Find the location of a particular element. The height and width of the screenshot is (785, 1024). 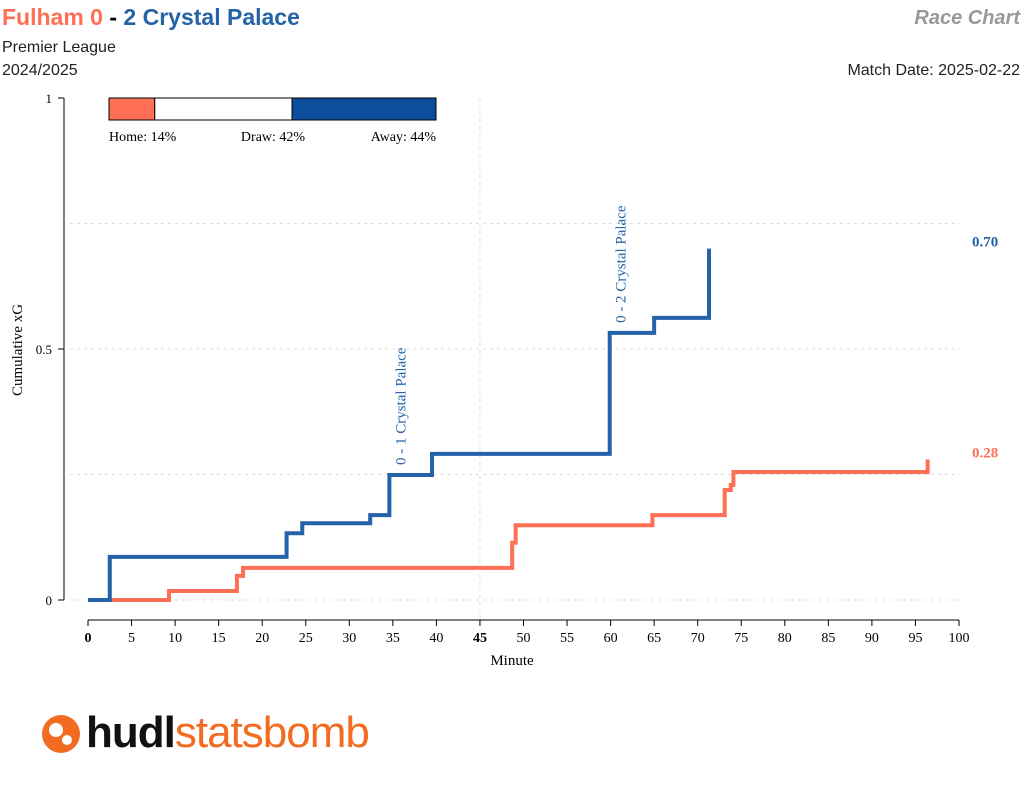

x-tick-label: 95 is located at coordinates (915, 638).